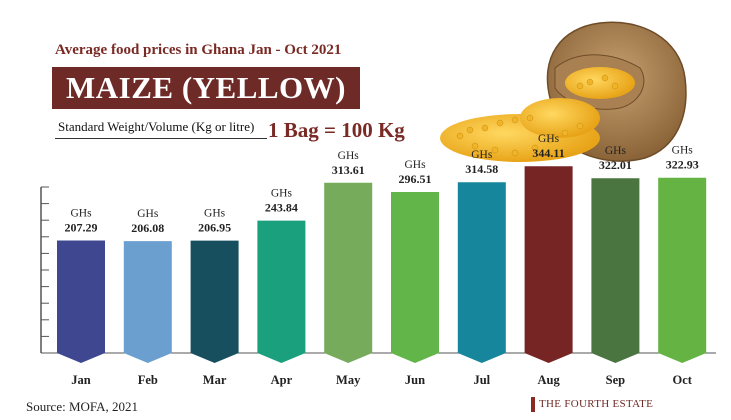  I want to click on bar-jul, so click(481, 272).